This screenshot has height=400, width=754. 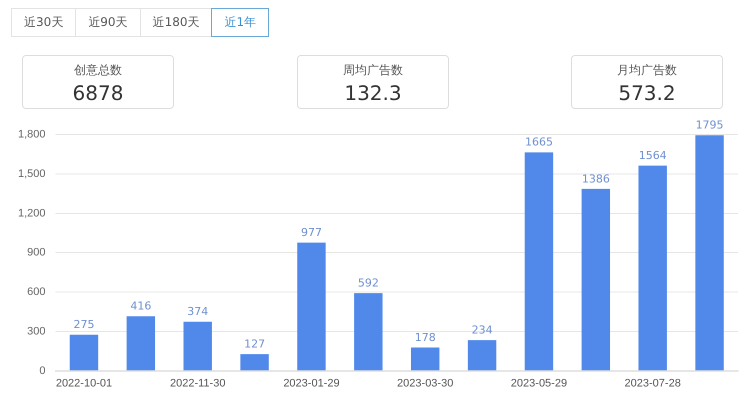 I want to click on text: 创意总数, so click(x=98, y=70).